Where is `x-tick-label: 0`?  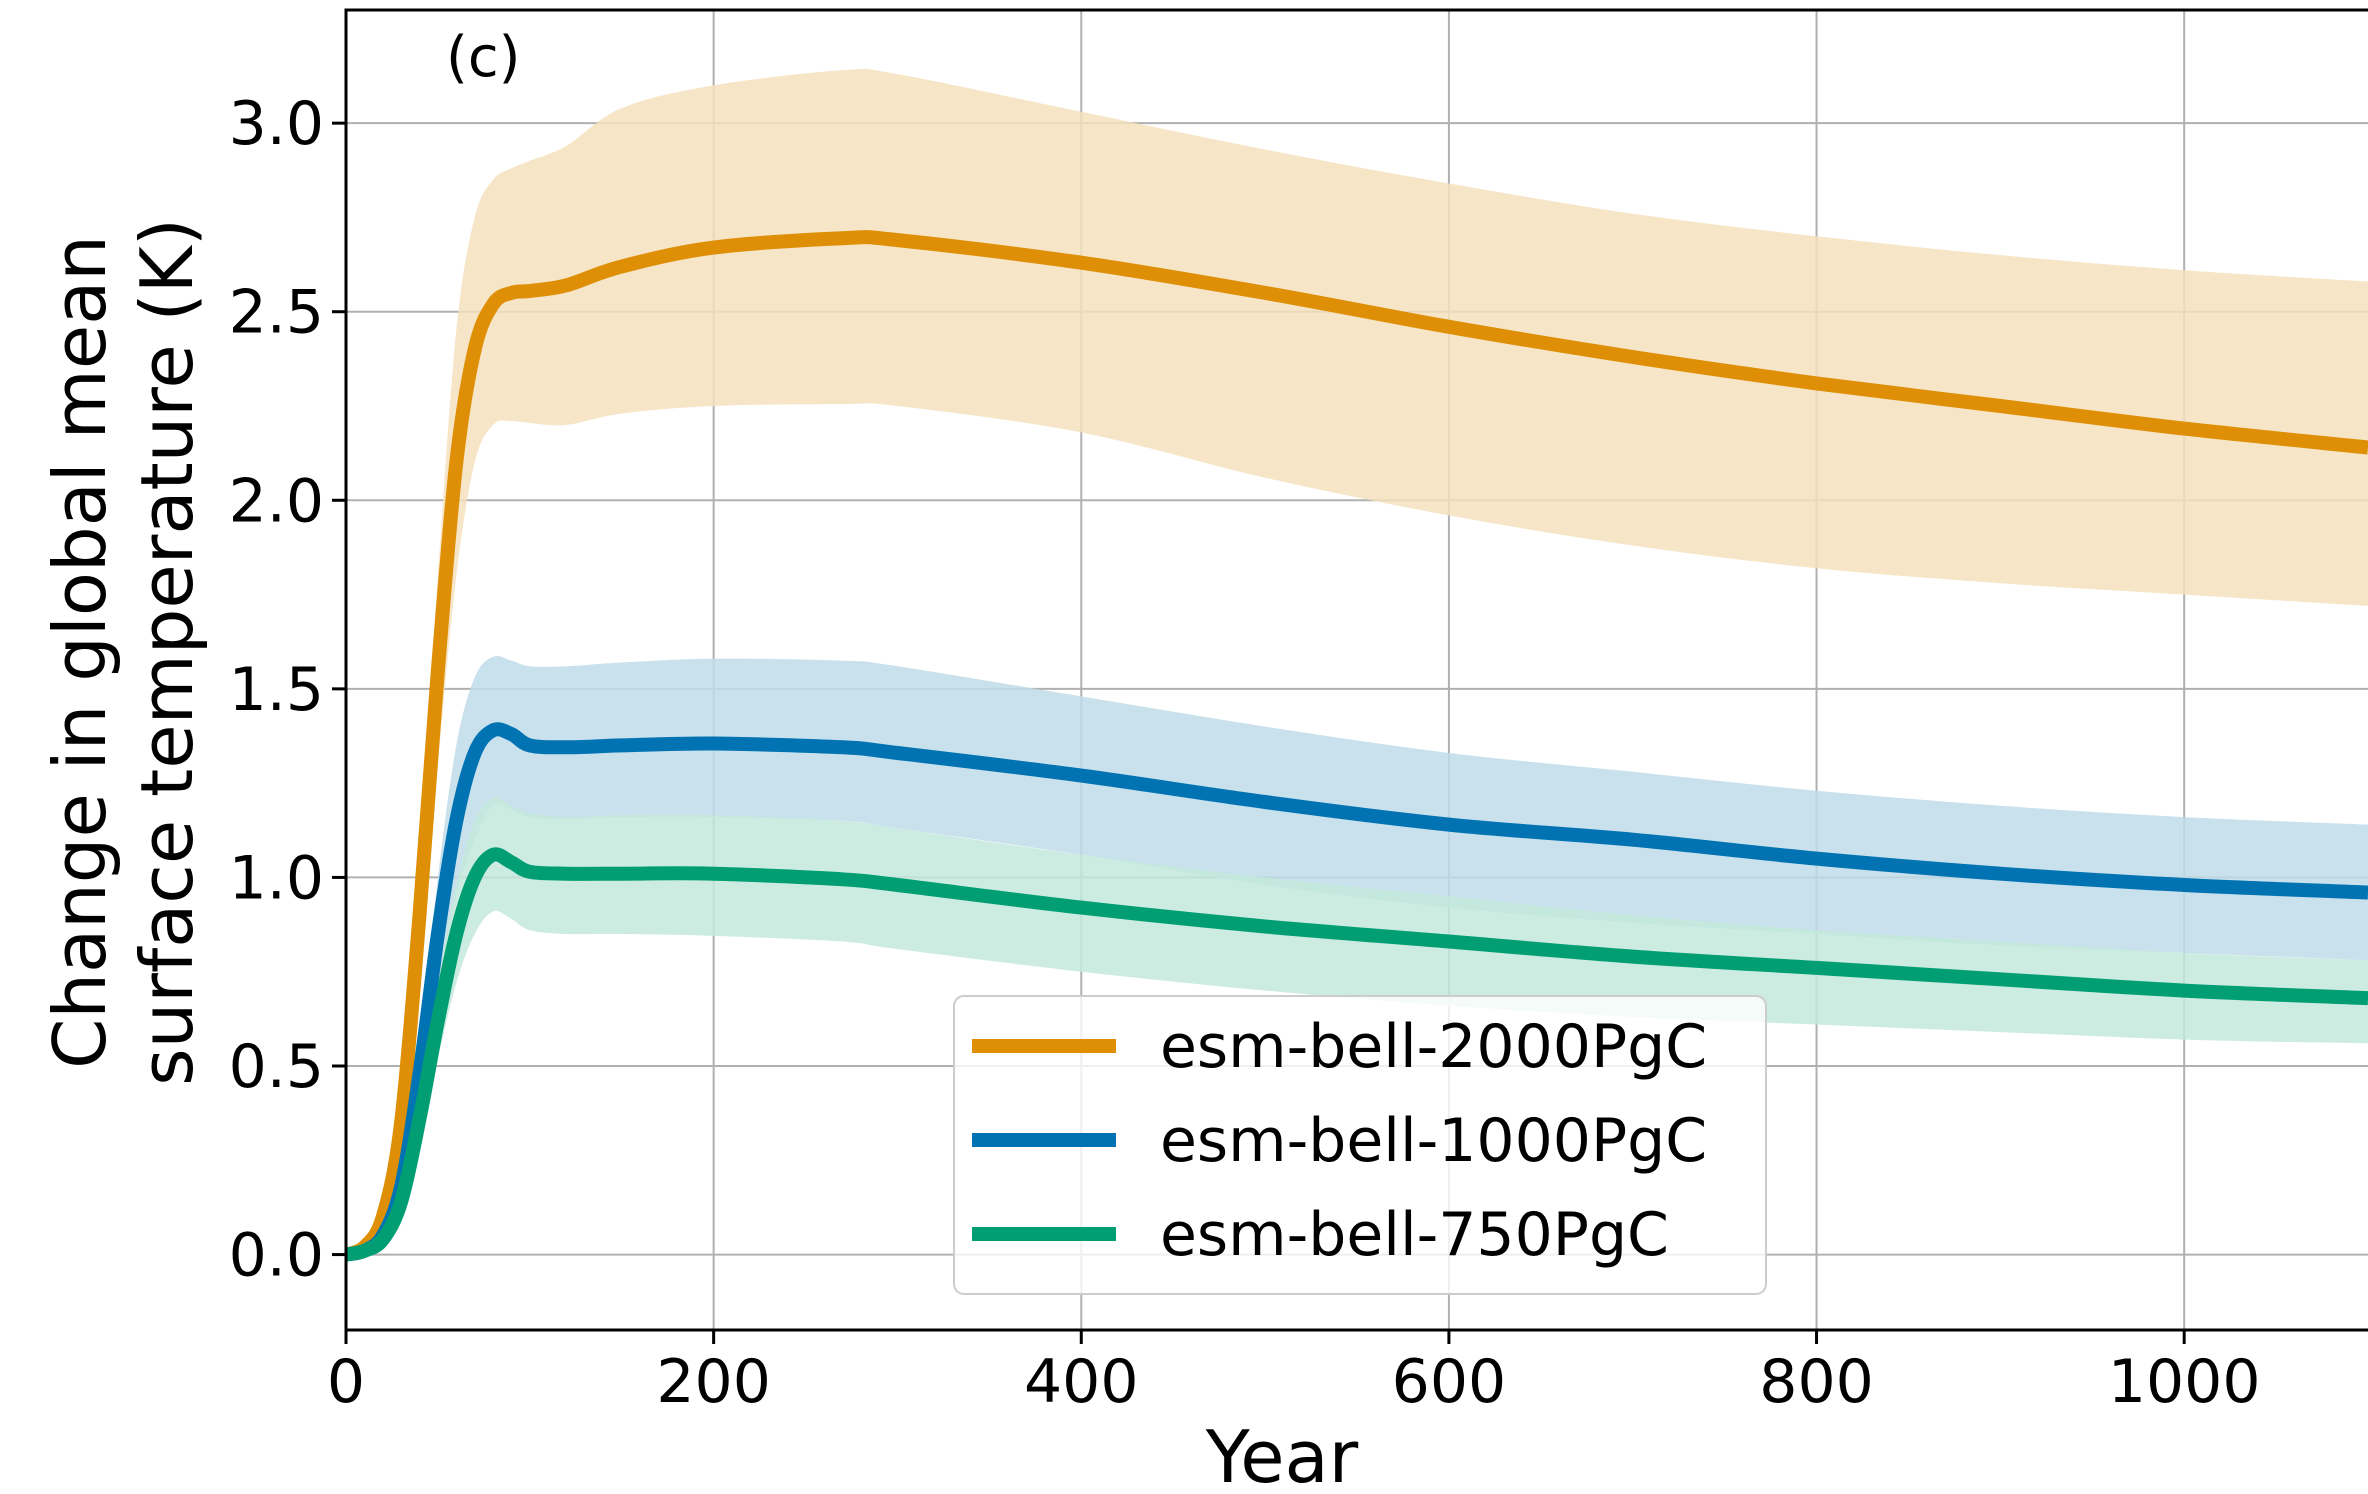 x-tick-label: 0 is located at coordinates (346, 1382).